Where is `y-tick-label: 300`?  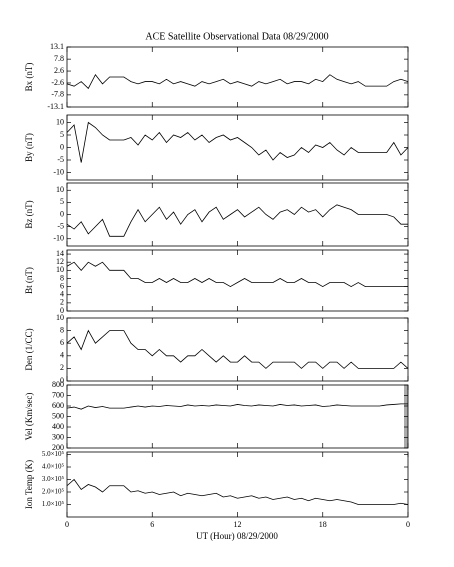 y-tick-label: 300 is located at coordinates (58, 436).